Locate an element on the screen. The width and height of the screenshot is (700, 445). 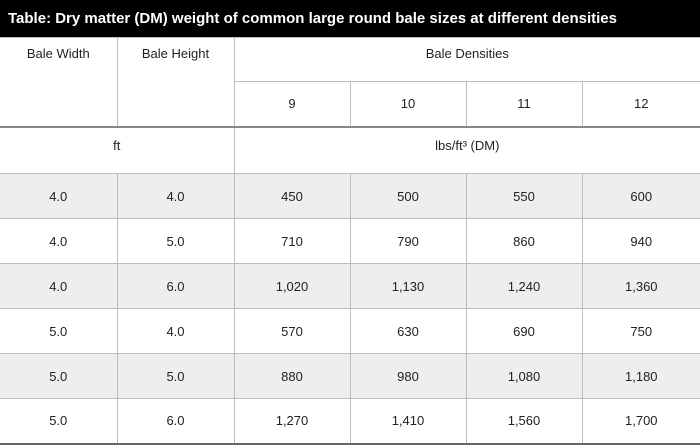
table-row: 5.0 5.0 880 980 1,080 1,180 is located at coordinates (350, 376).